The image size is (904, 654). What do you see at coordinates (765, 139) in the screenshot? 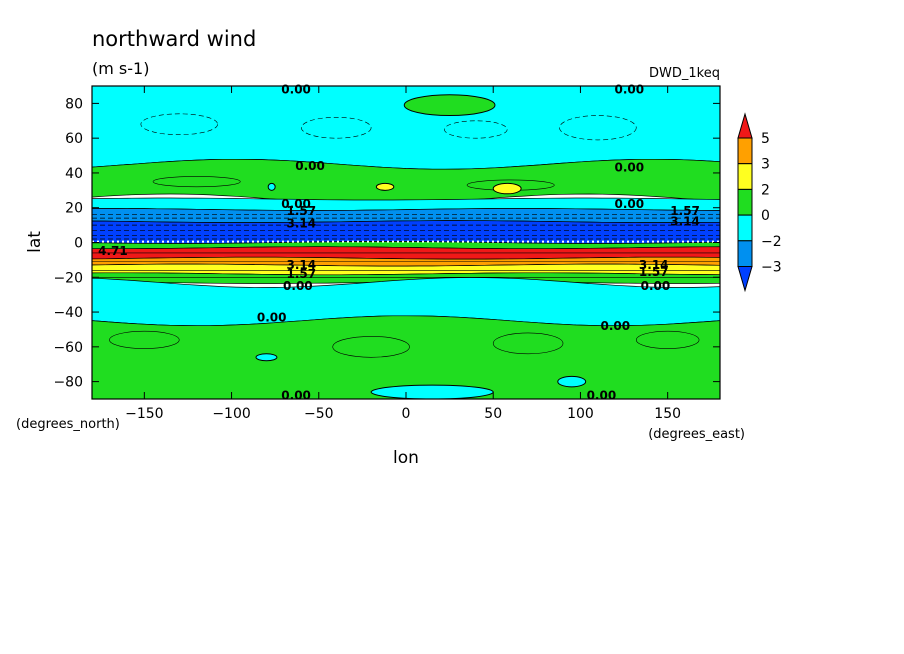
I see `colorbar-label: 5` at bounding box center [765, 139].